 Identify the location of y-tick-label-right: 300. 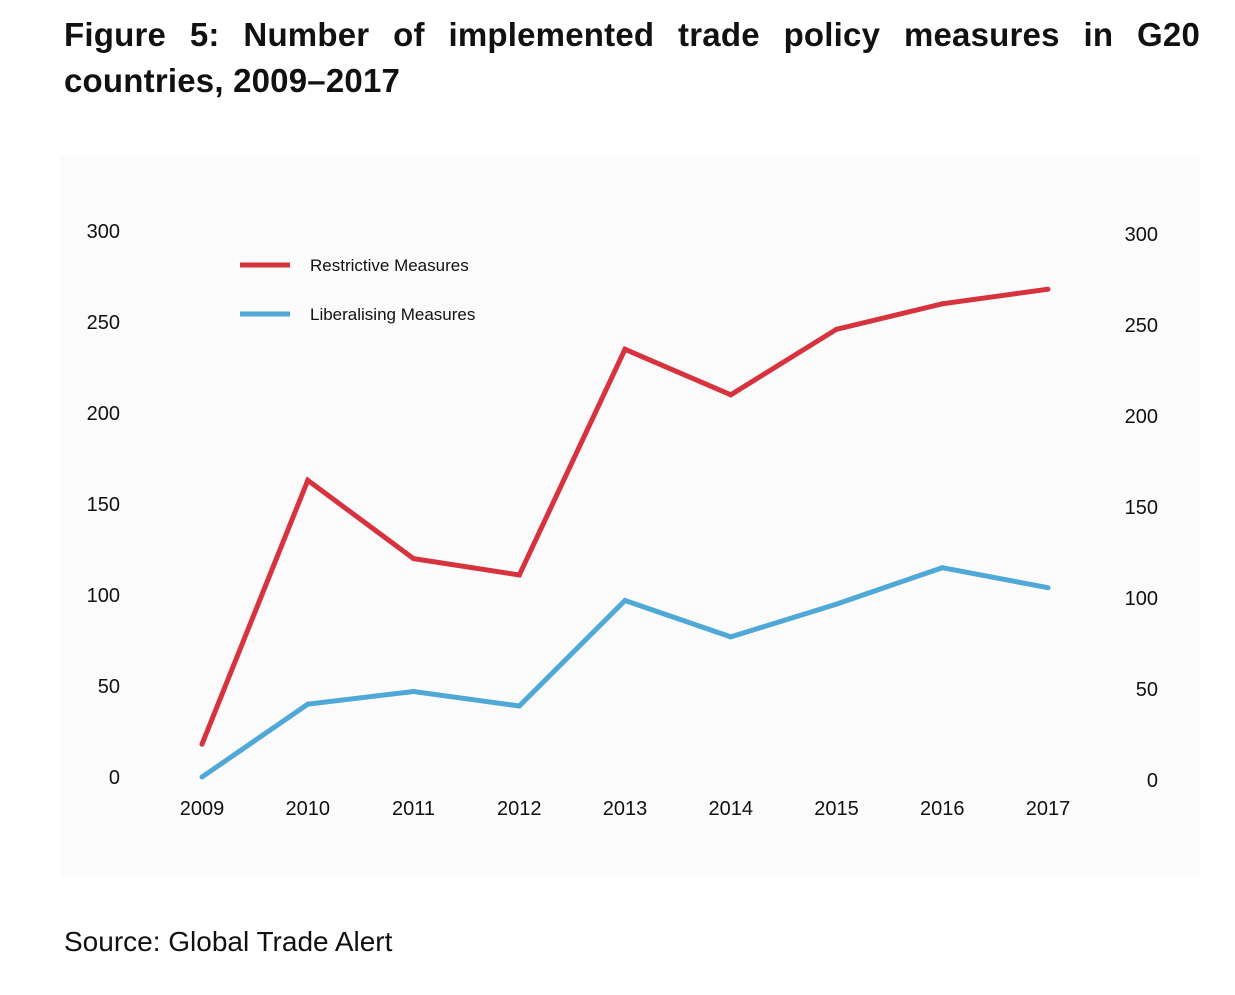
(1141, 235).